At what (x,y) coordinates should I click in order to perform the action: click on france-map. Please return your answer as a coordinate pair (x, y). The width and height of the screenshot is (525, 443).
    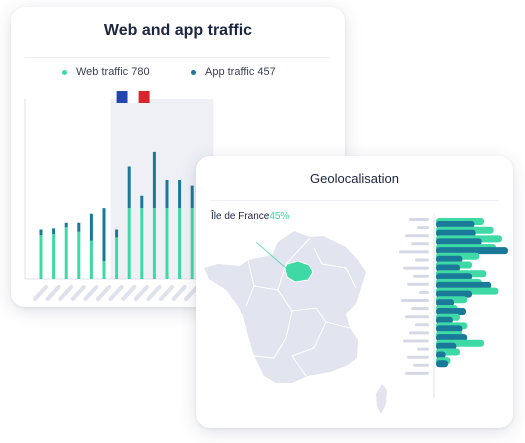
    Looking at the image, I should click on (295, 322).